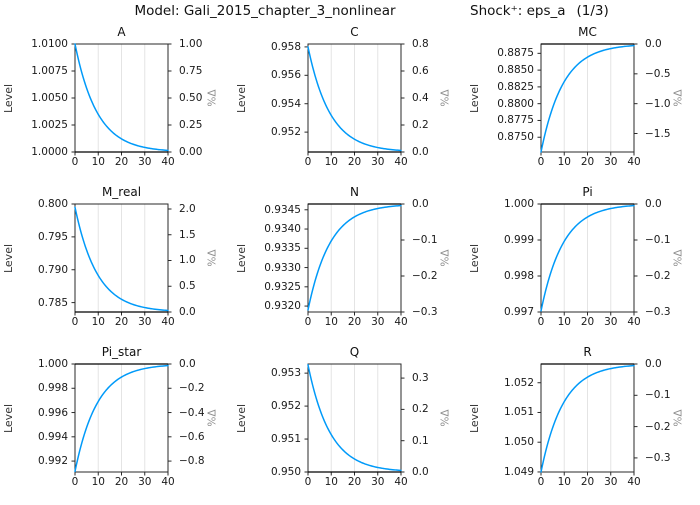  What do you see at coordinates (282, 209) in the screenshot?
I see `left-tick-label: 0.9345` at bounding box center [282, 209].